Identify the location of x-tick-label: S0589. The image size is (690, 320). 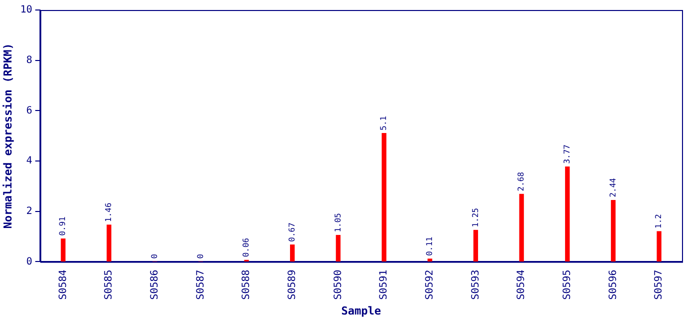
(292, 285).